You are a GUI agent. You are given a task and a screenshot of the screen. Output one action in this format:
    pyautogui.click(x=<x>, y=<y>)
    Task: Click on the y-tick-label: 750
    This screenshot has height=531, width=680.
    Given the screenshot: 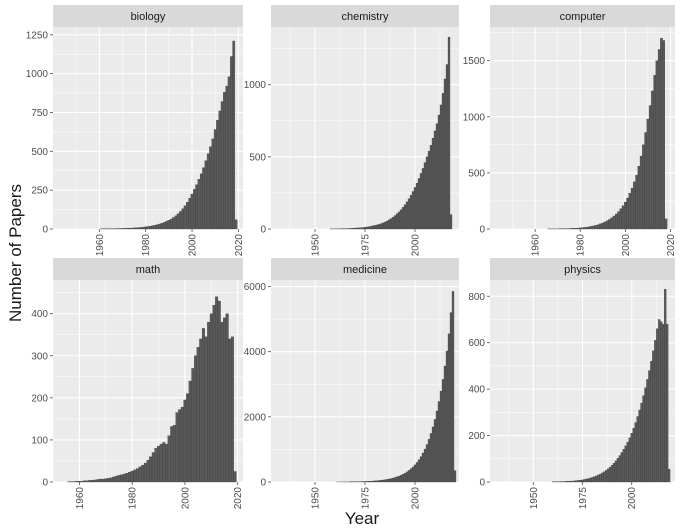 What is the action you would take?
    pyautogui.click(x=39, y=113)
    